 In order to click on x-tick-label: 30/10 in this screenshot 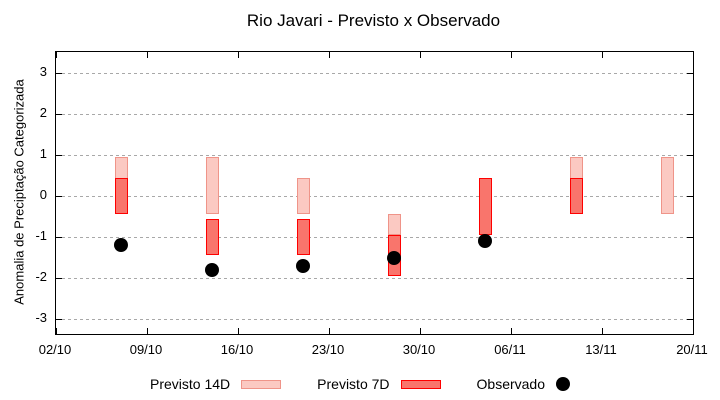, I will do `click(419, 349)`.